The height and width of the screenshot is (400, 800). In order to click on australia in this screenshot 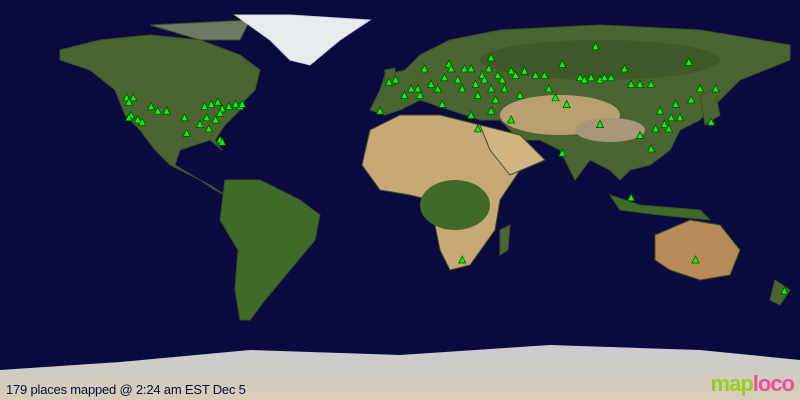, I will do `click(697, 250)`.